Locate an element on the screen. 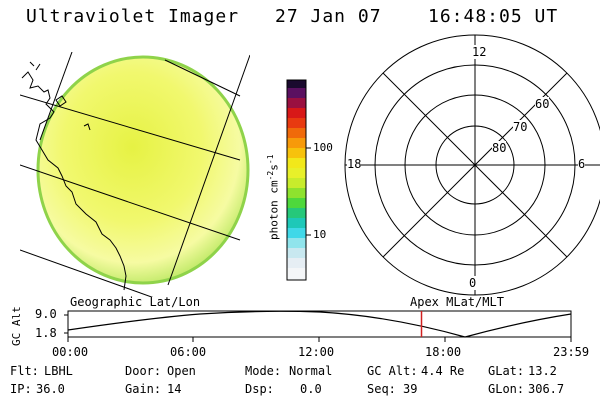 Image resolution: width=600 pixels, height=400 pixels. mlt-label-18: 18 is located at coordinates (354, 164).